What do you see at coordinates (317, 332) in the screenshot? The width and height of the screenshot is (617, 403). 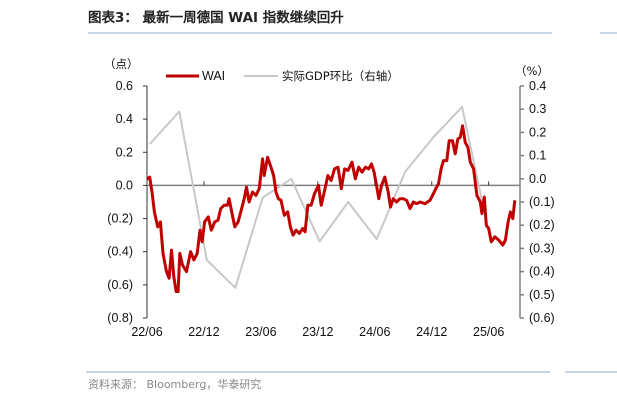 I see `x-tick-label: 23/12` at bounding box center [317, 332].